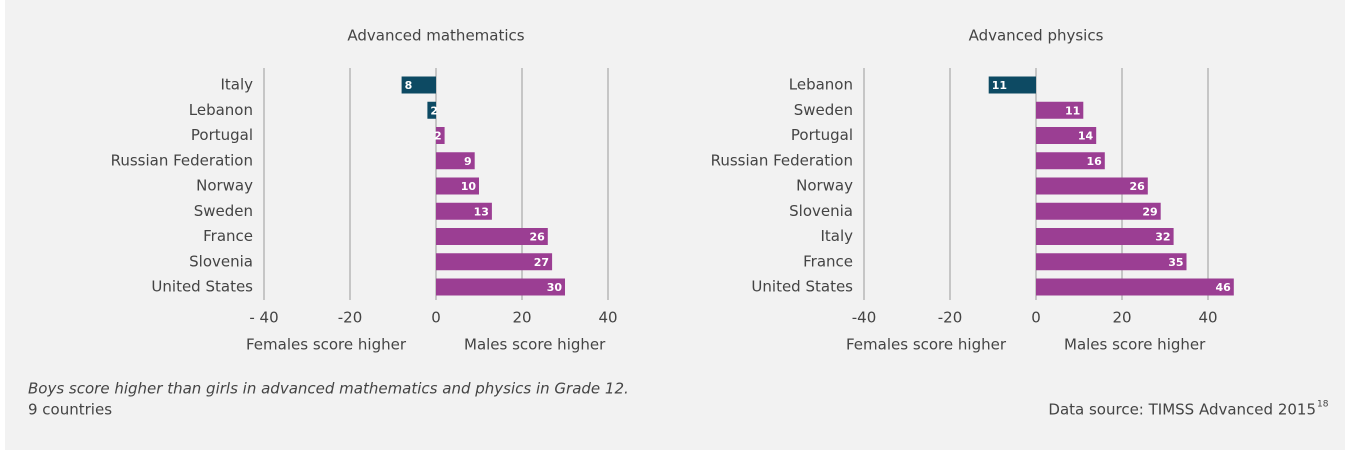 This screenshot has height=450, width=1350. Describe the element at coordinates (469, 186) in the screenshot. I see `value-label: 10` at that location.